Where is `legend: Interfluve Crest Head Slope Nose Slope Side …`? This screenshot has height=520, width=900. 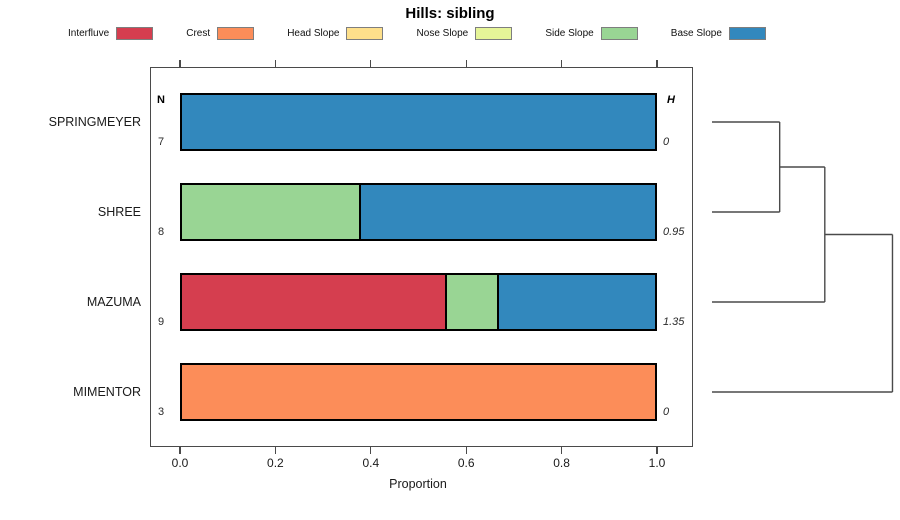
legend: Interfluve Crest Head Slope Nose Slope Side … is located at coordinates (417, 33).